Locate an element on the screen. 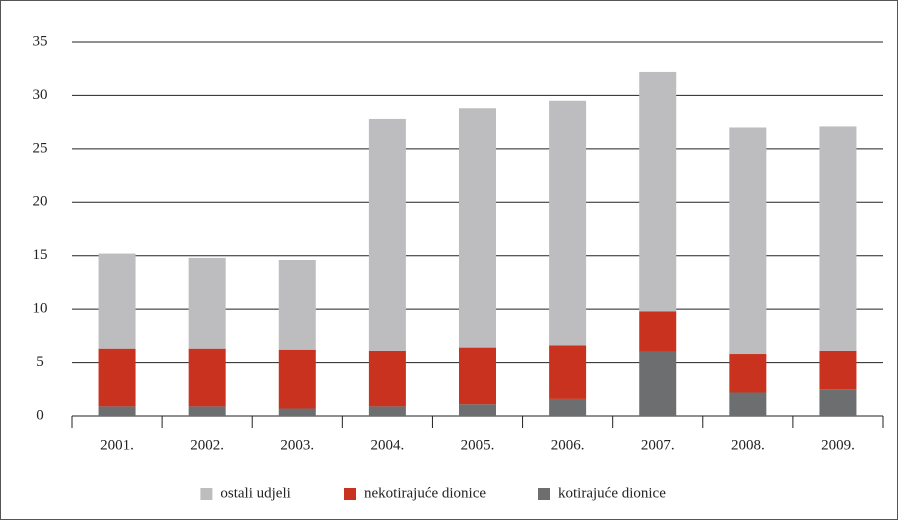 This screenshot has height=525, width=898. x-tick-label: 2004. is located at coordinates (388, 445).